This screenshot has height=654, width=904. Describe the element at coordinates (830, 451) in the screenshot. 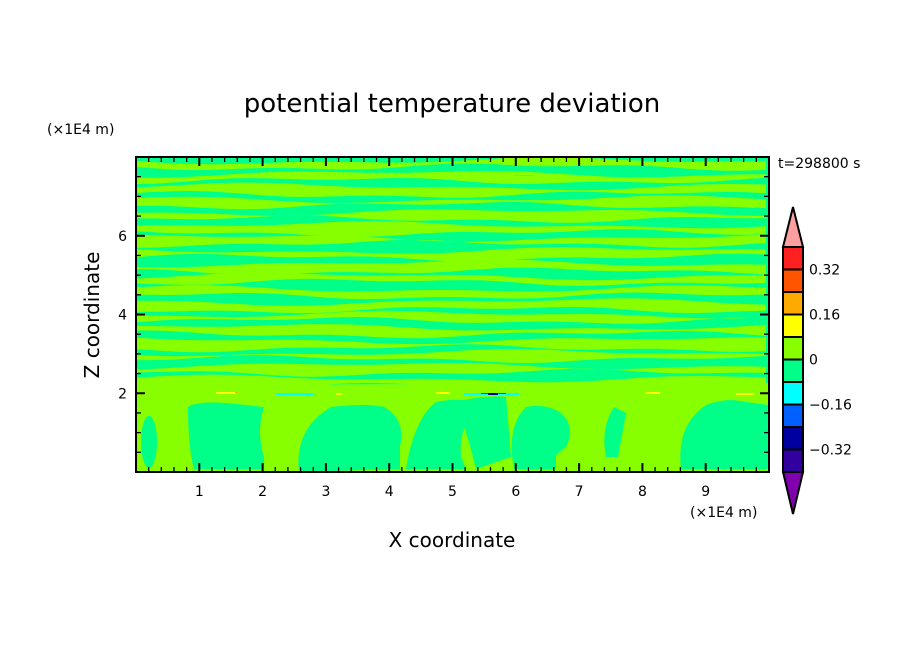

I see `colorbar-label: −0.32` at that location.